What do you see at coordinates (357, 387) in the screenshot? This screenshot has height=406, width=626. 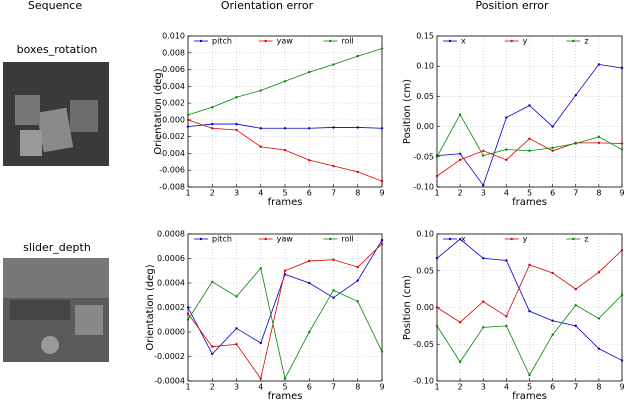 I see `x-tick-label: 8` at bounding box center [357, 387].